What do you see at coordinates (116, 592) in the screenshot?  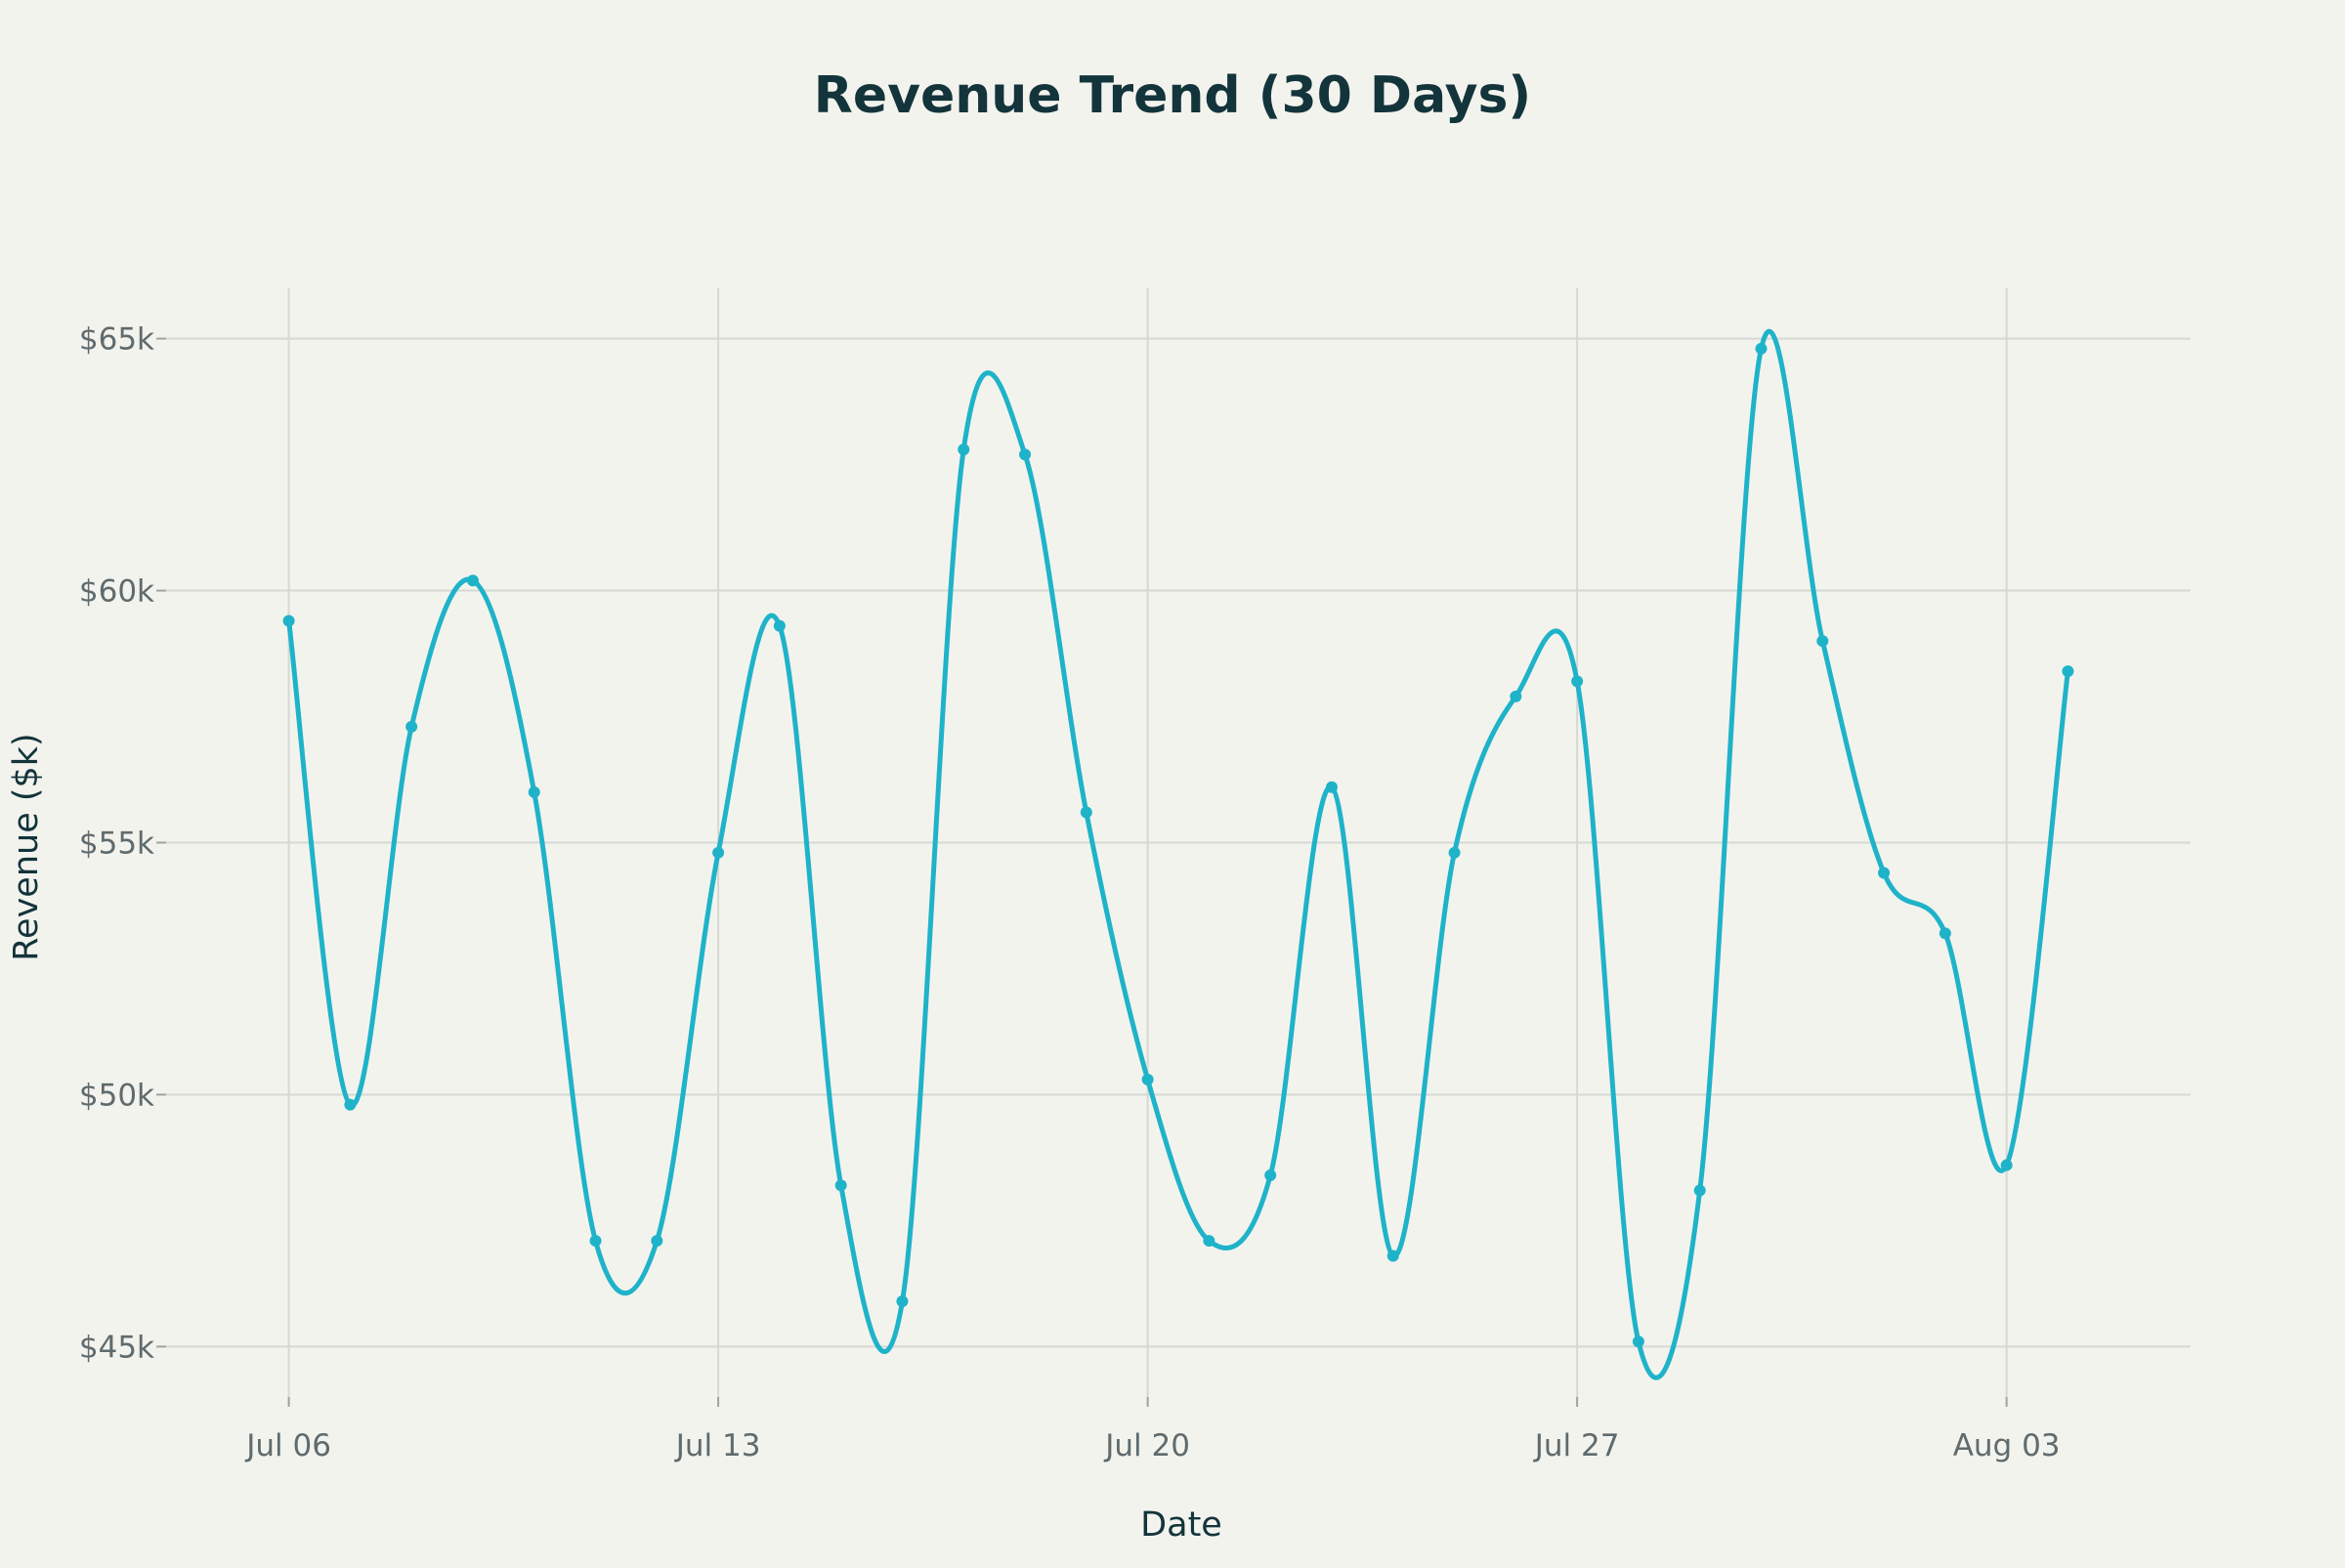 I see `y-tick-label: $60k` at bounding box center [116, 592].